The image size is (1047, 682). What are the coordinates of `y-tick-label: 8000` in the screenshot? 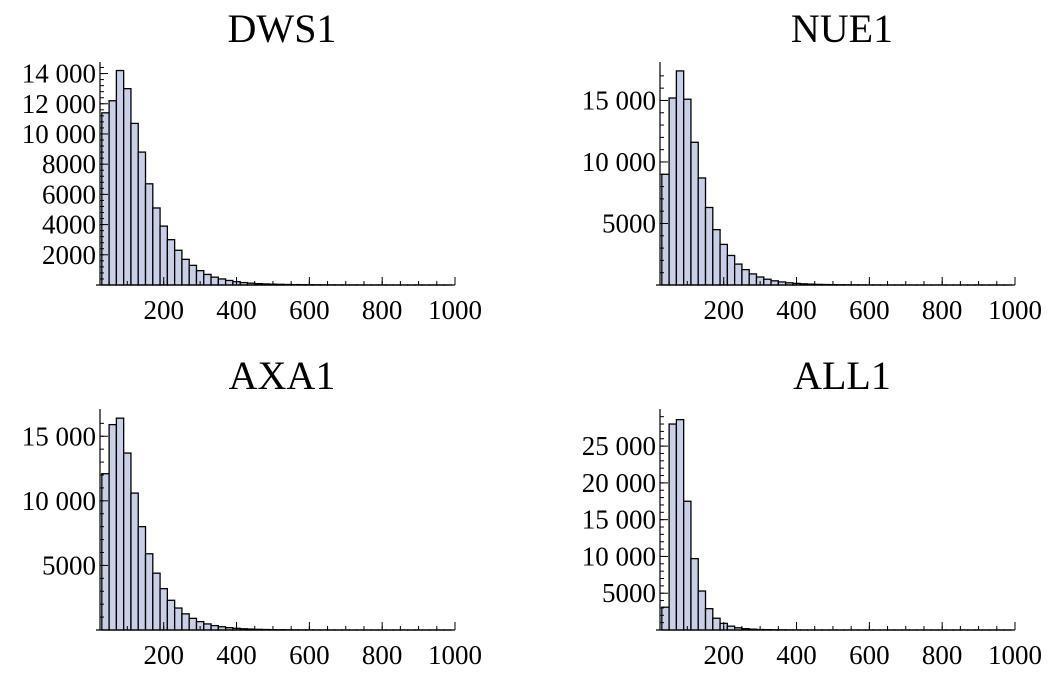 It's located at (69, 164).